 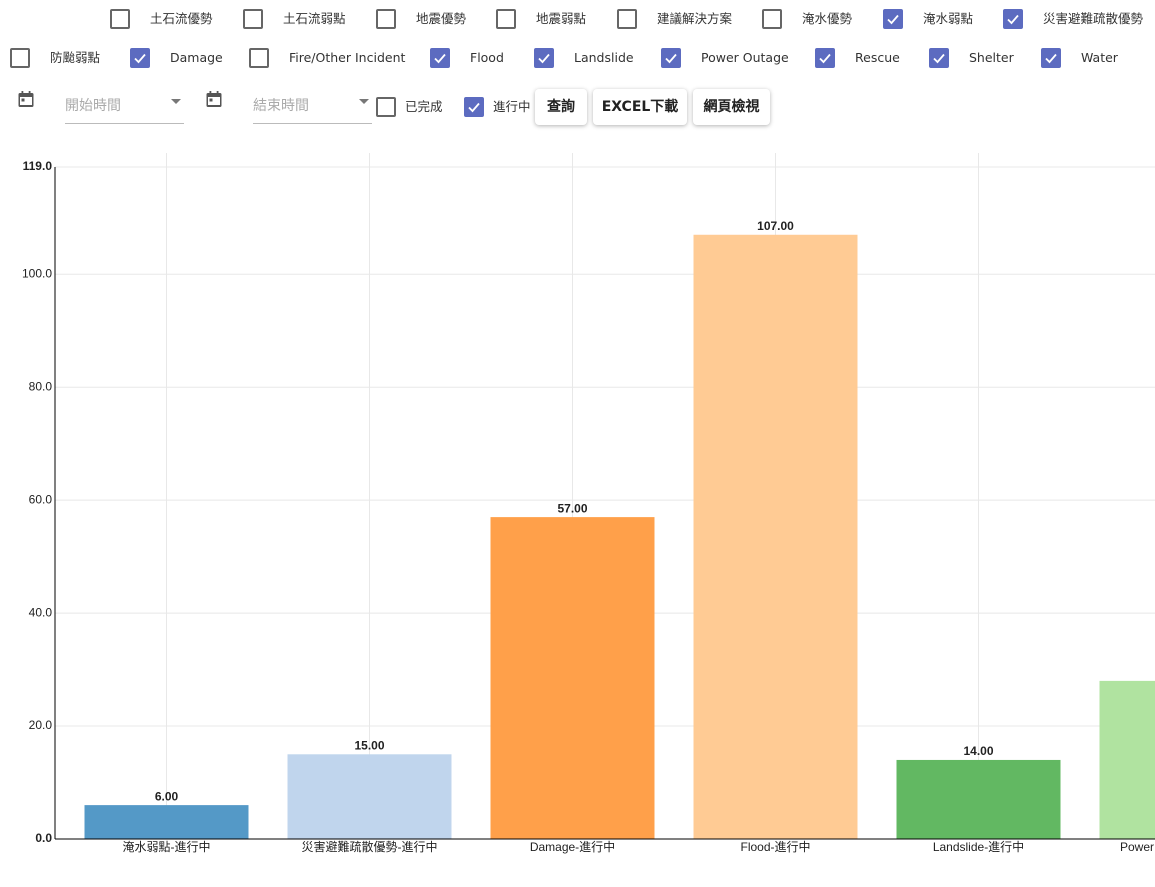 What do you see at coordinates (314, 18) in the screenshot?
I see `filter-label: 土石流弱點` at bounding box center [314, 18].